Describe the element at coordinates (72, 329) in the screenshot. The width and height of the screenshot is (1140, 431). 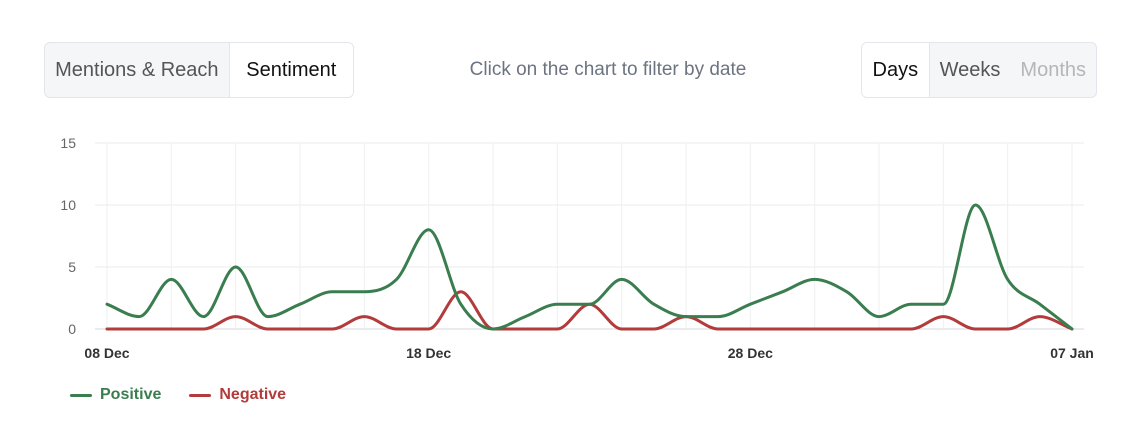
I see `y-tick-label: 0` at that location.